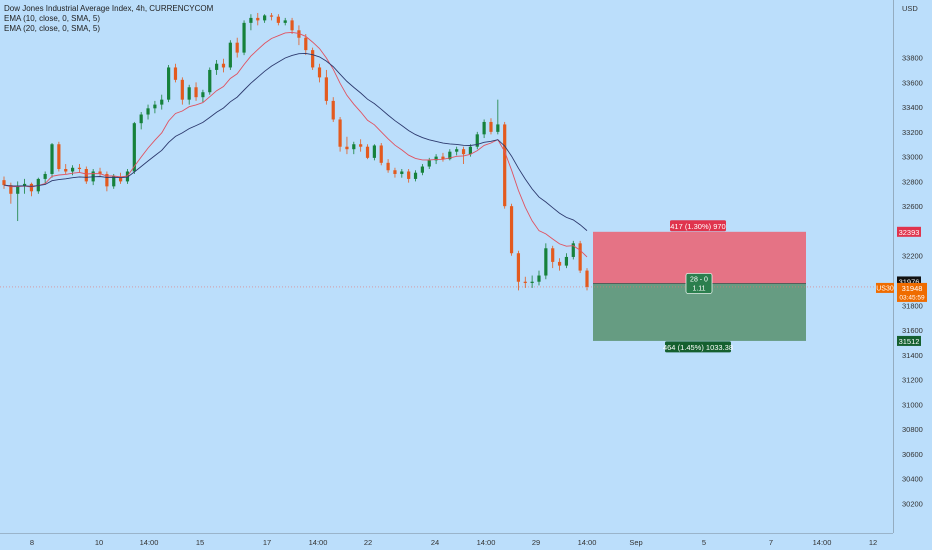 The height and width of the screenshot is (550, 932). What do you see at coordinates (912, 479) in the screenshot?
I see `y-tick-label: 30400` at bounding box center [912, 479].